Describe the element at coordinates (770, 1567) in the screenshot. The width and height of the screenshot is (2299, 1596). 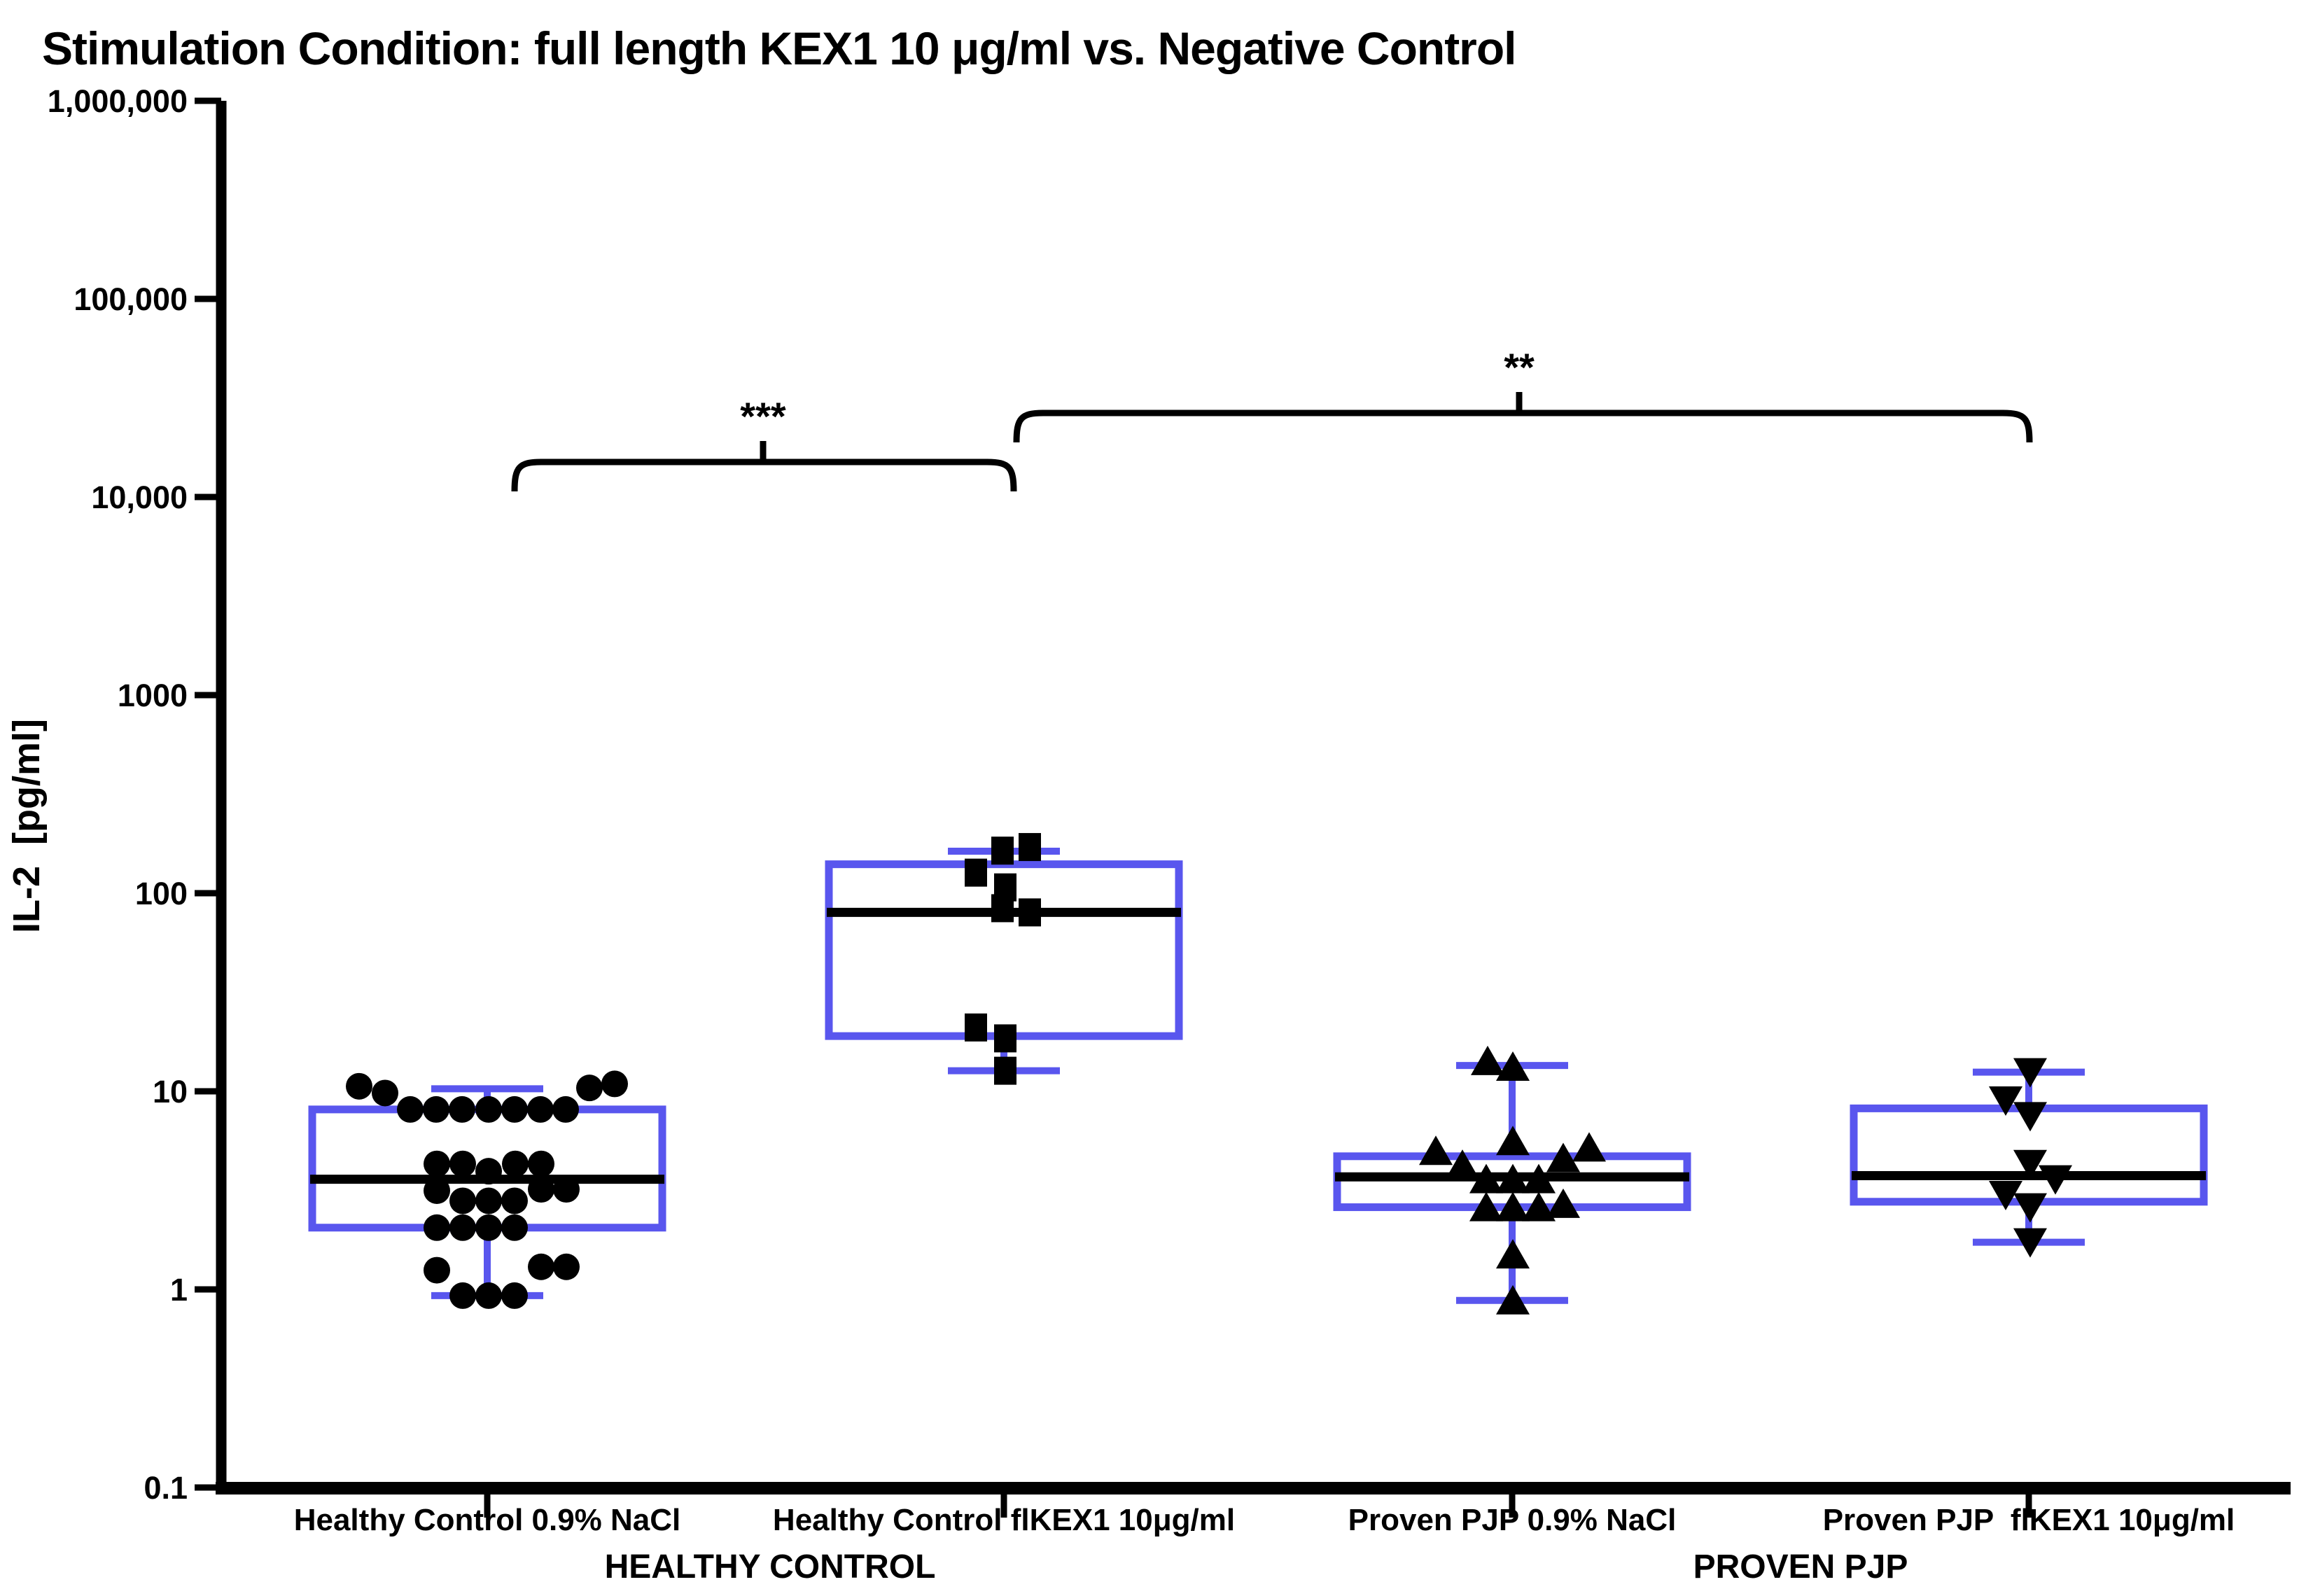
I see `section-label-healthy-control: HEALTHY CONTROL` at that location.